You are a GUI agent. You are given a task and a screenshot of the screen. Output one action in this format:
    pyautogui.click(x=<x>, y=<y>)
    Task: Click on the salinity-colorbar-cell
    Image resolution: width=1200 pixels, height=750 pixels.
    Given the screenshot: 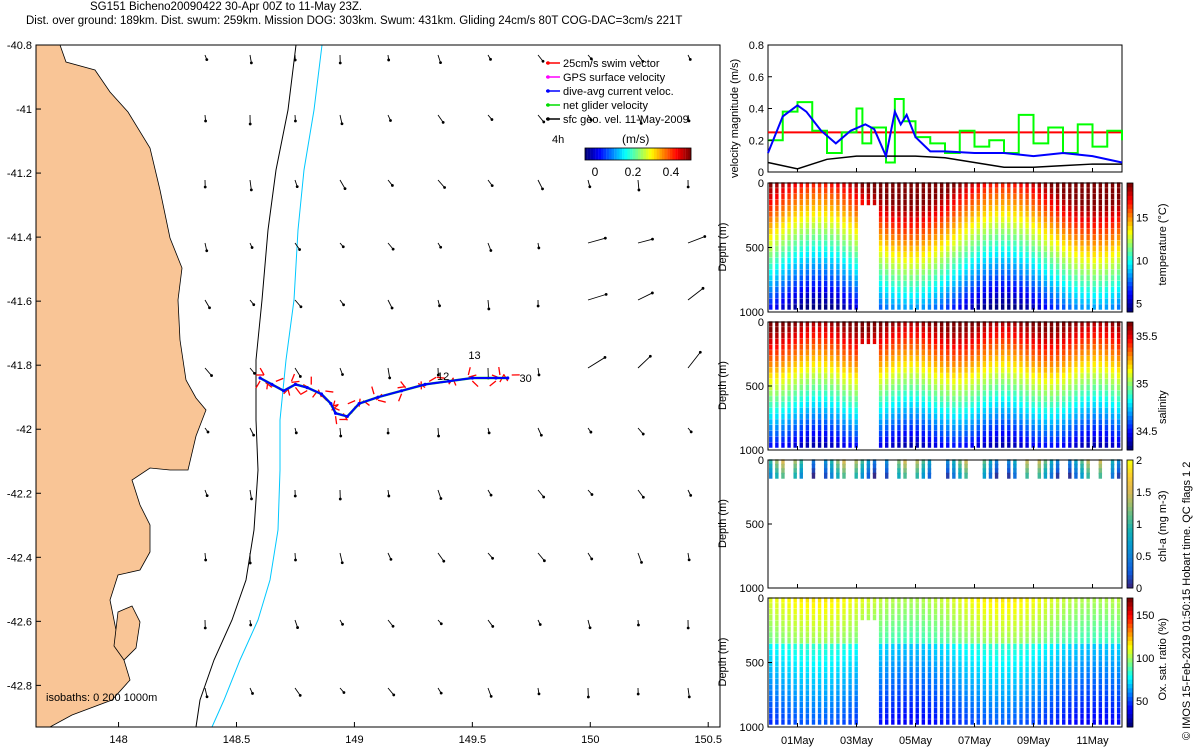 What is the action you would take?
    pyautogui.click(x=1130, y=350)
    